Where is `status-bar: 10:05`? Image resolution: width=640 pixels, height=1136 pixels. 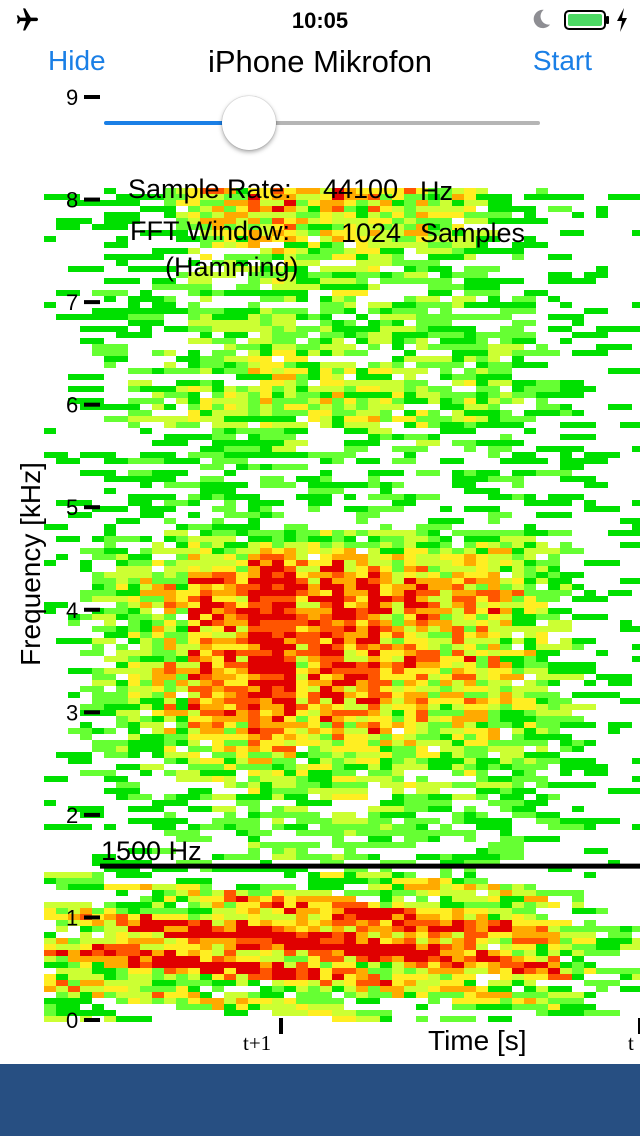 status-bar: 10:05 is located at coordinates (320, 20).